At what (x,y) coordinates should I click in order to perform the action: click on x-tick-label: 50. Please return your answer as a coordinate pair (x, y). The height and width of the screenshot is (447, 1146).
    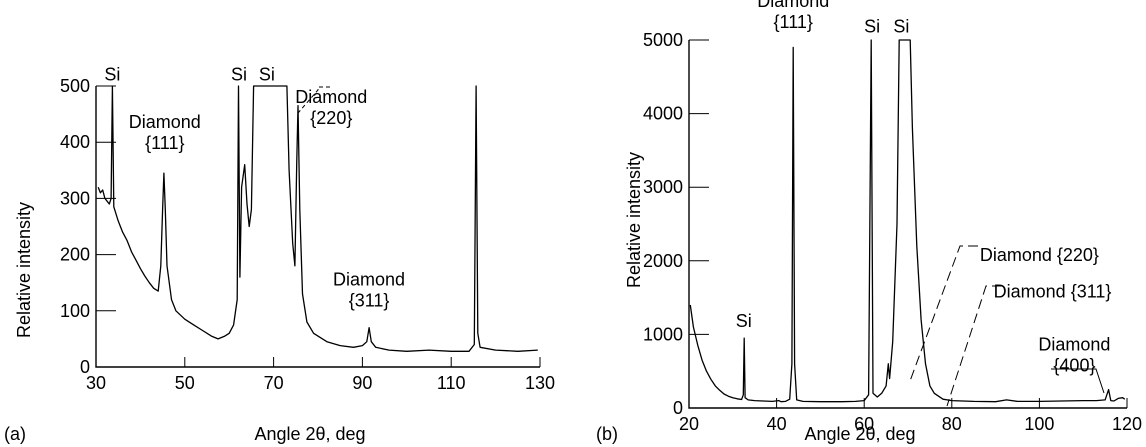
    Looking at the image, I should click on (185, 383).